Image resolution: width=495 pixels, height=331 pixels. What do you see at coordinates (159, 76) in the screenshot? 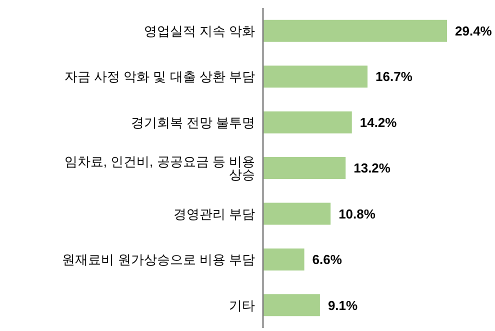
I see `y-tick-label: 자금 사정 악화 및 대출 상환 부담` at bounding box center [159, 76].